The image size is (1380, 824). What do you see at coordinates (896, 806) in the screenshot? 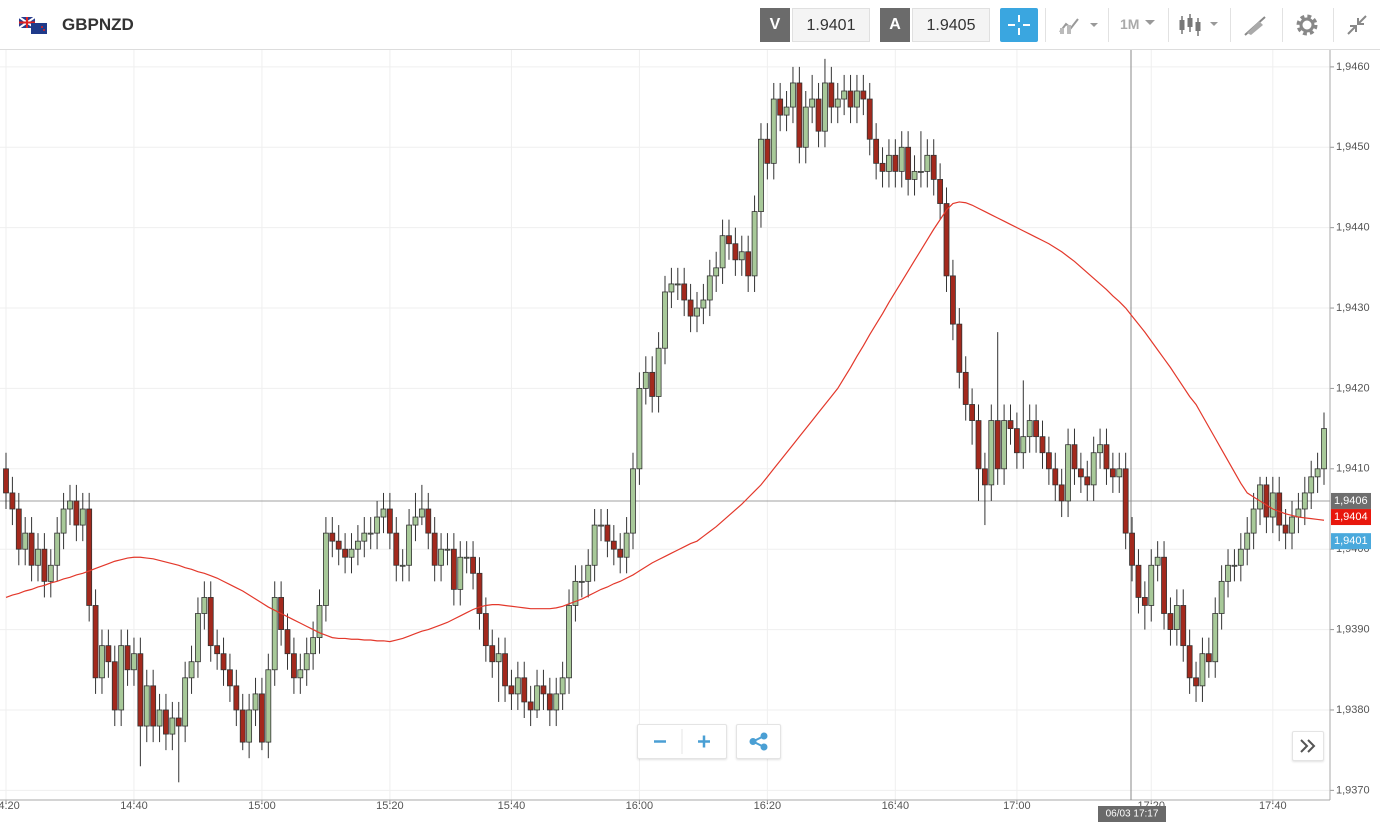
I see `x-tick-label: 16:40` at bounding box center [896, 806].